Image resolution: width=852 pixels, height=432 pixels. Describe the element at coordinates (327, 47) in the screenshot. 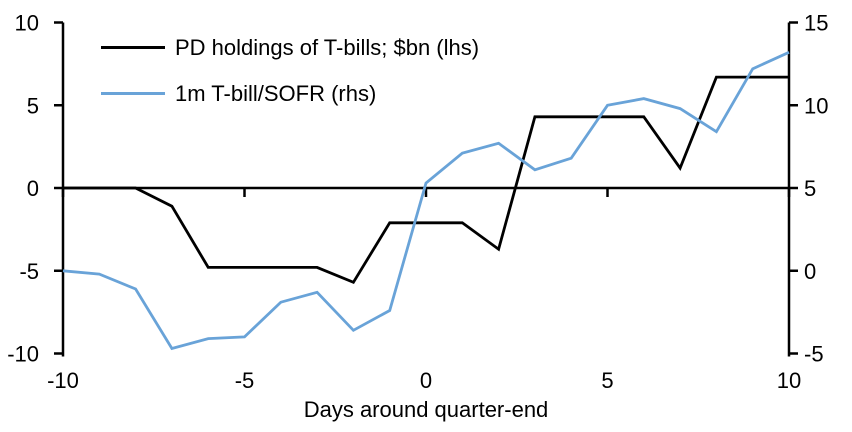

I see `legend-label-pd-holdings: PD holdings of T-bills; $bn (lhs)` at that location.